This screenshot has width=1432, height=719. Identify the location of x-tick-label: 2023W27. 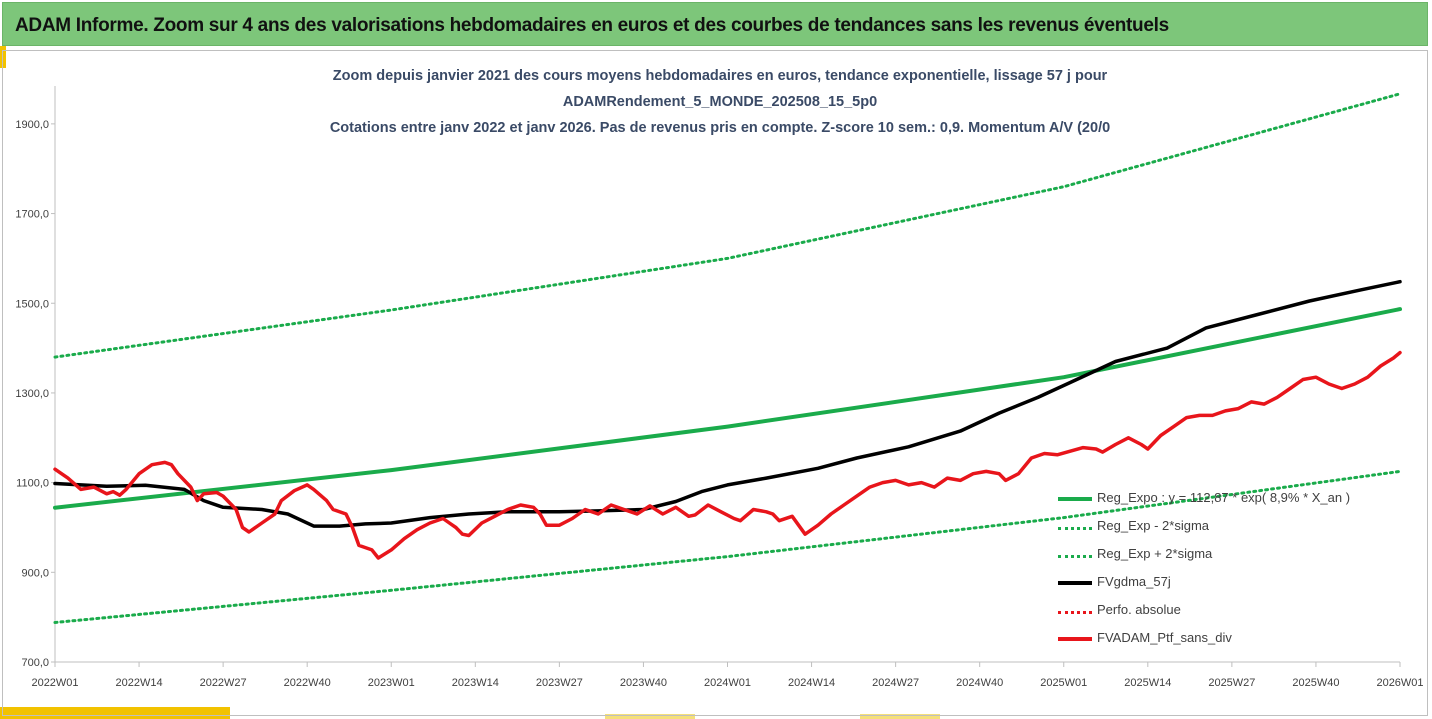
(559, 683).